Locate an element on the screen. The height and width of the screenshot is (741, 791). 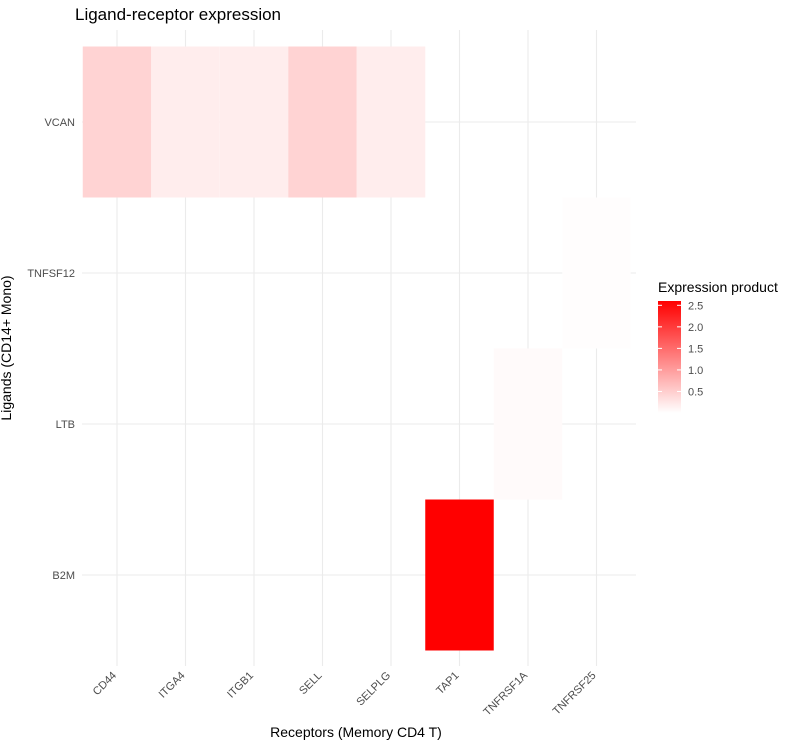
y-axis-title: Ligands (CD14+ Mono) is located at coordinates (7, 347).